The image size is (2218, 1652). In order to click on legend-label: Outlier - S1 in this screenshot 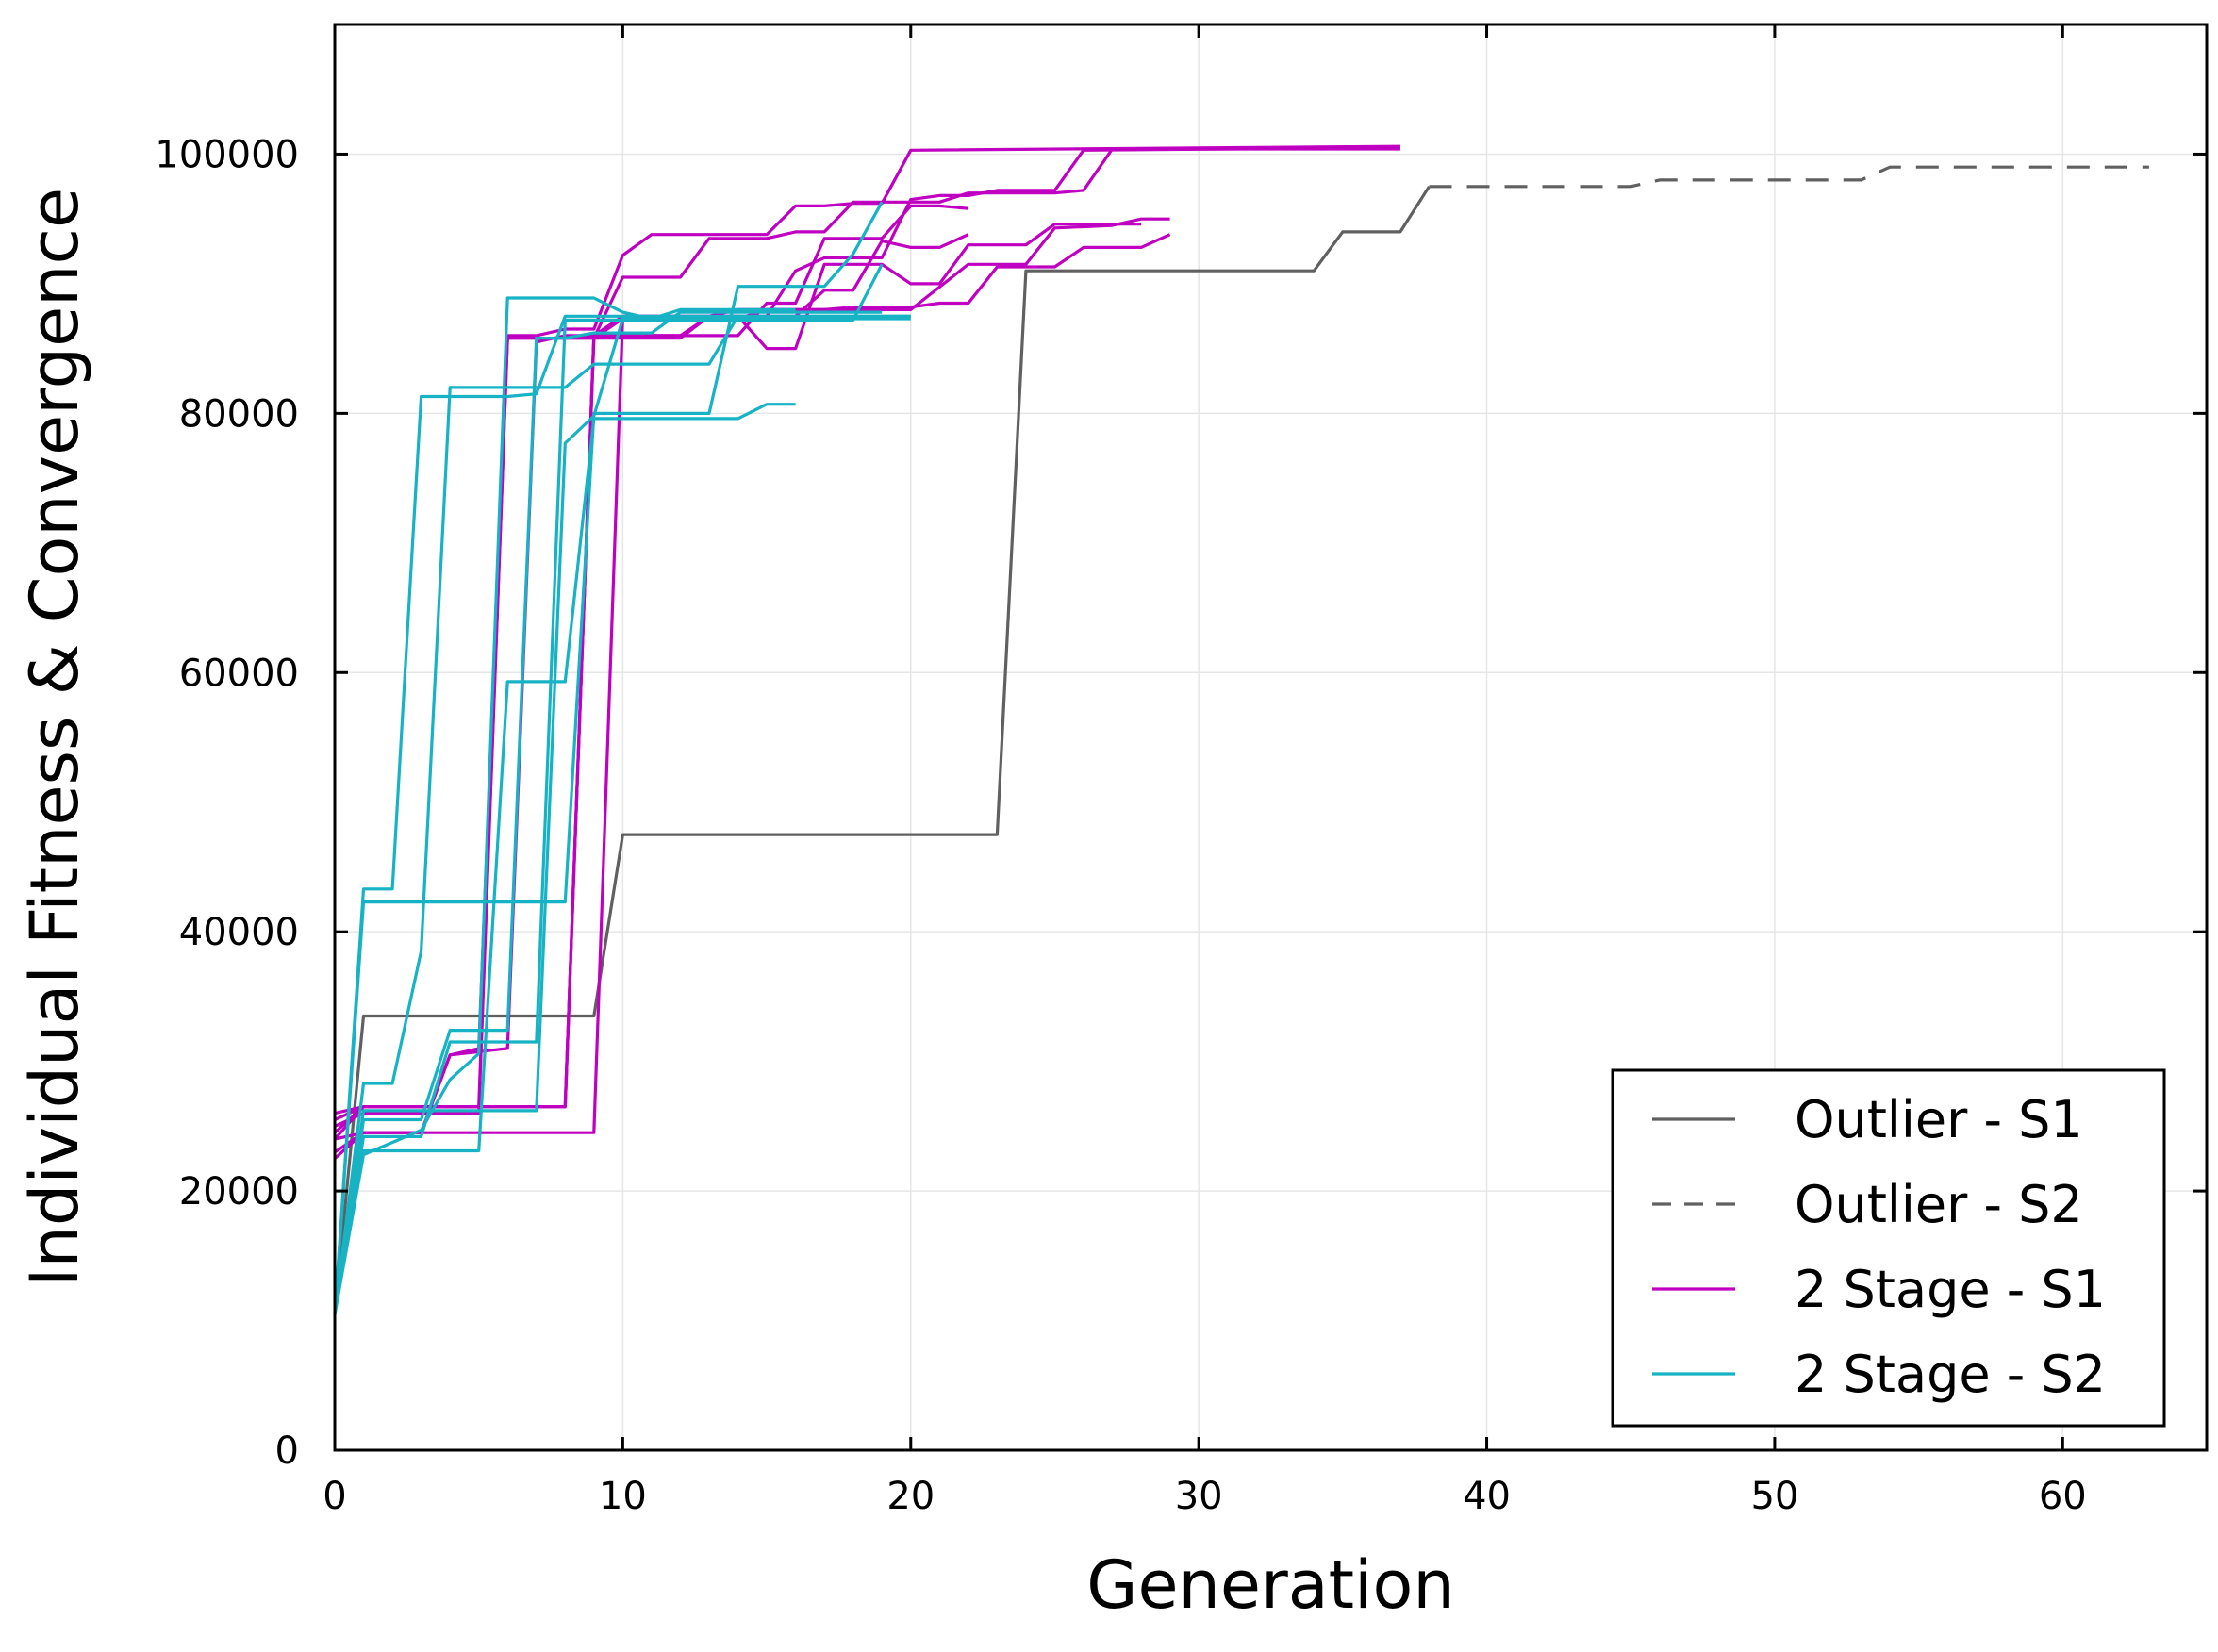, I will do `click(1939, 1119)`.